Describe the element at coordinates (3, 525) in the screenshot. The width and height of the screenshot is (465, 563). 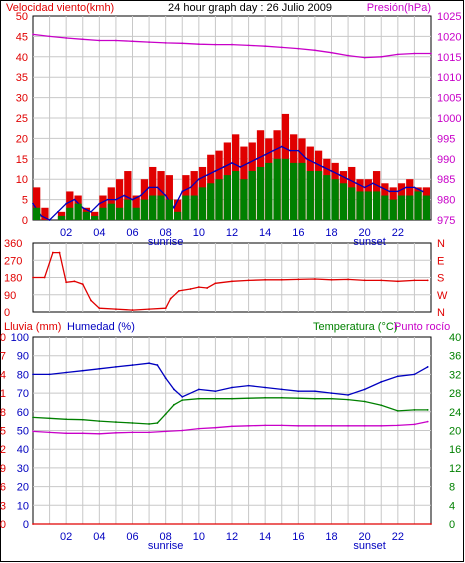
I see `rain-y-tick-label: 0` at that location.